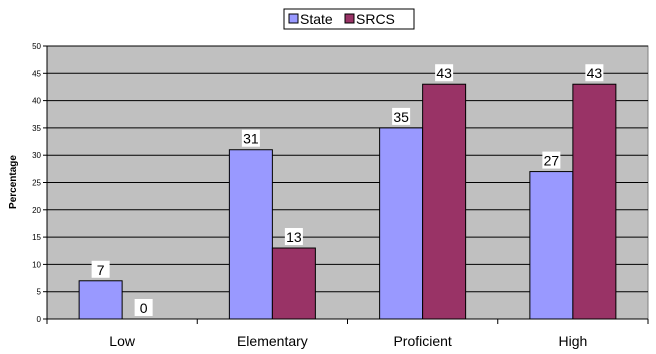 This screenshot has height=354, width=656. Describe the element at coordinates (36, 183) in the screenshot. I see `y-tick-label: 25` at that location.